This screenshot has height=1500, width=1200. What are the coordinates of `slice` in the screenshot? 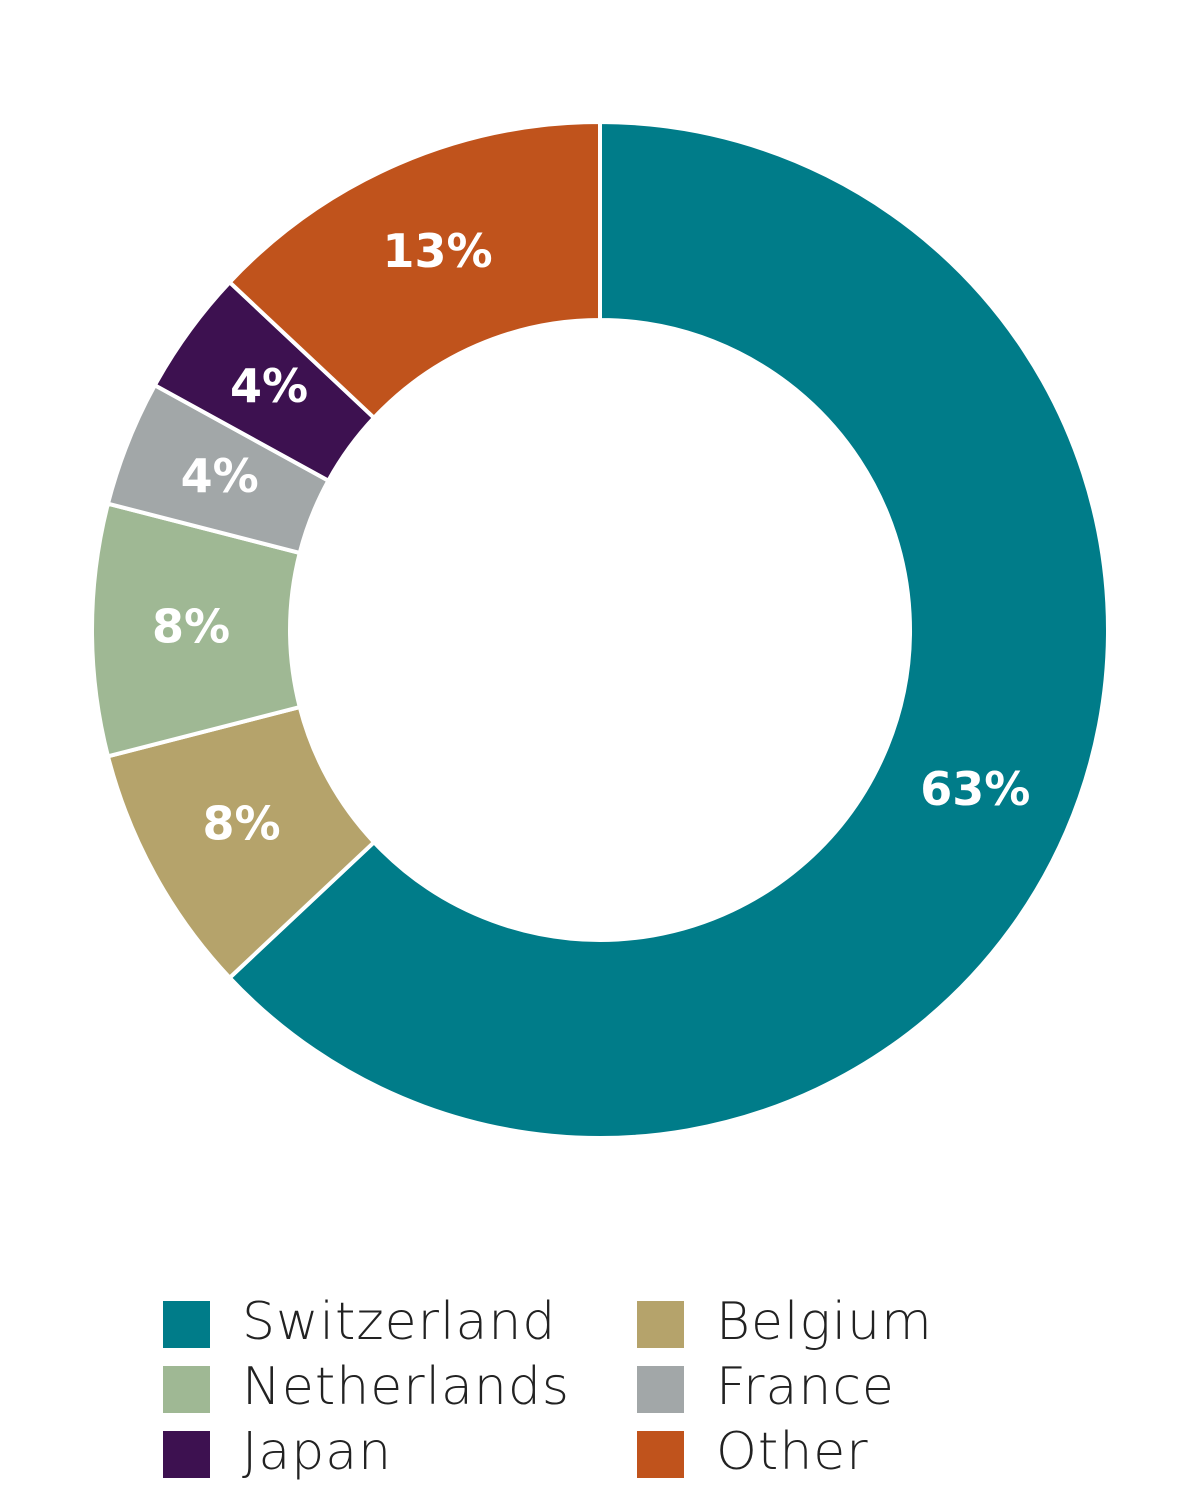 It's located at (414, 270).